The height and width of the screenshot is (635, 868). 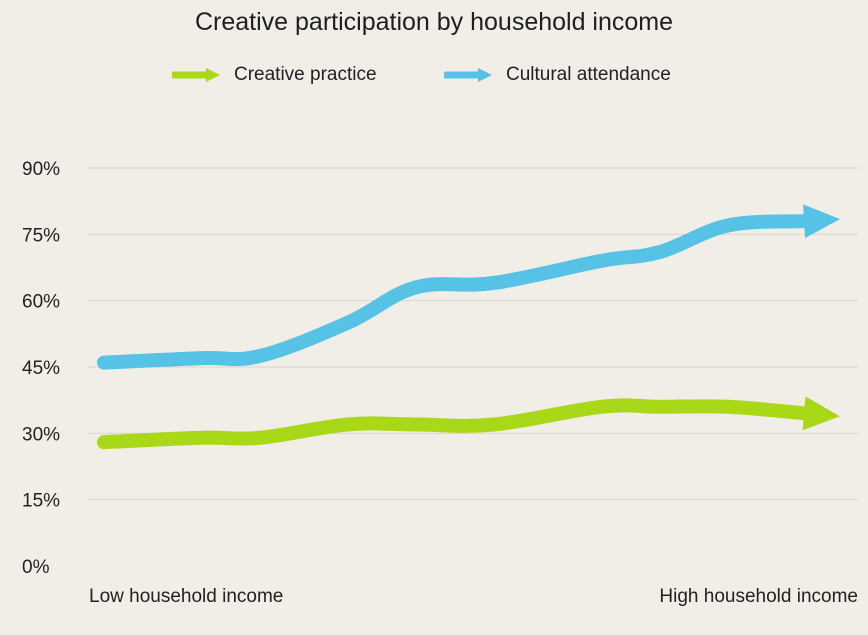 I want to click on x-axis-label-low: Low household income, so click(x=186, y=596).